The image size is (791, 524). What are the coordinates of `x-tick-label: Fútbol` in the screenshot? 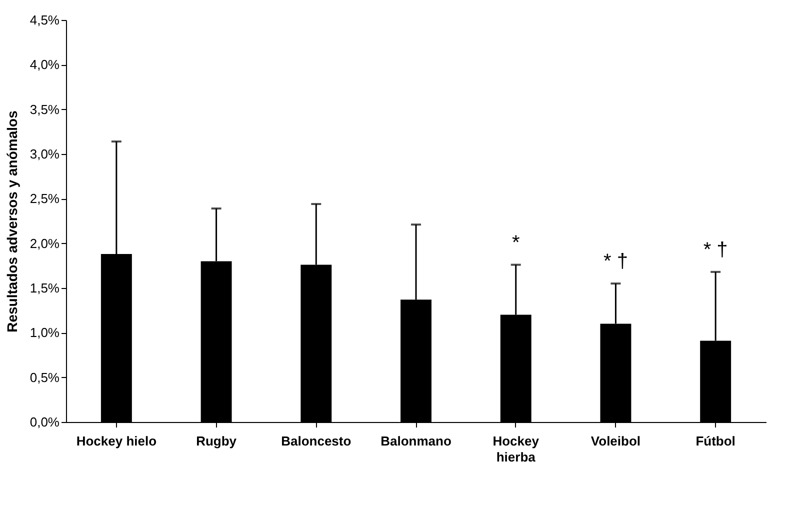 It's located at (716, 441).